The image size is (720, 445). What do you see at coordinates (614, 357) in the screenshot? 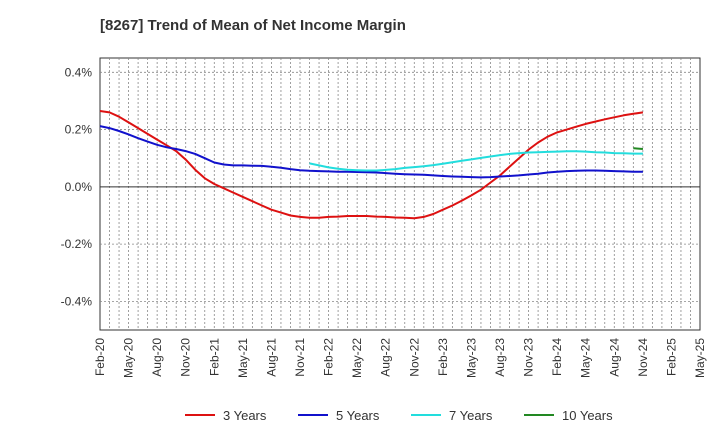
I see `x-tick-label: Aug-24` at bounding box center [614, 357].